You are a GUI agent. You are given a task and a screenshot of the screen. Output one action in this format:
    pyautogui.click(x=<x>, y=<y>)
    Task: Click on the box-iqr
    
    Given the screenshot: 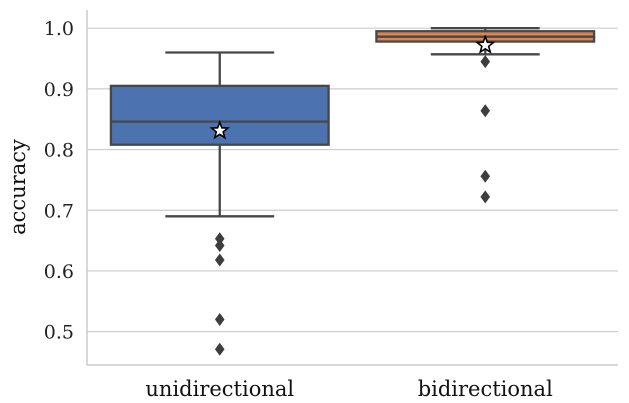 What is the action you would take?
    pyautogui.click(x=219, y=115)
    